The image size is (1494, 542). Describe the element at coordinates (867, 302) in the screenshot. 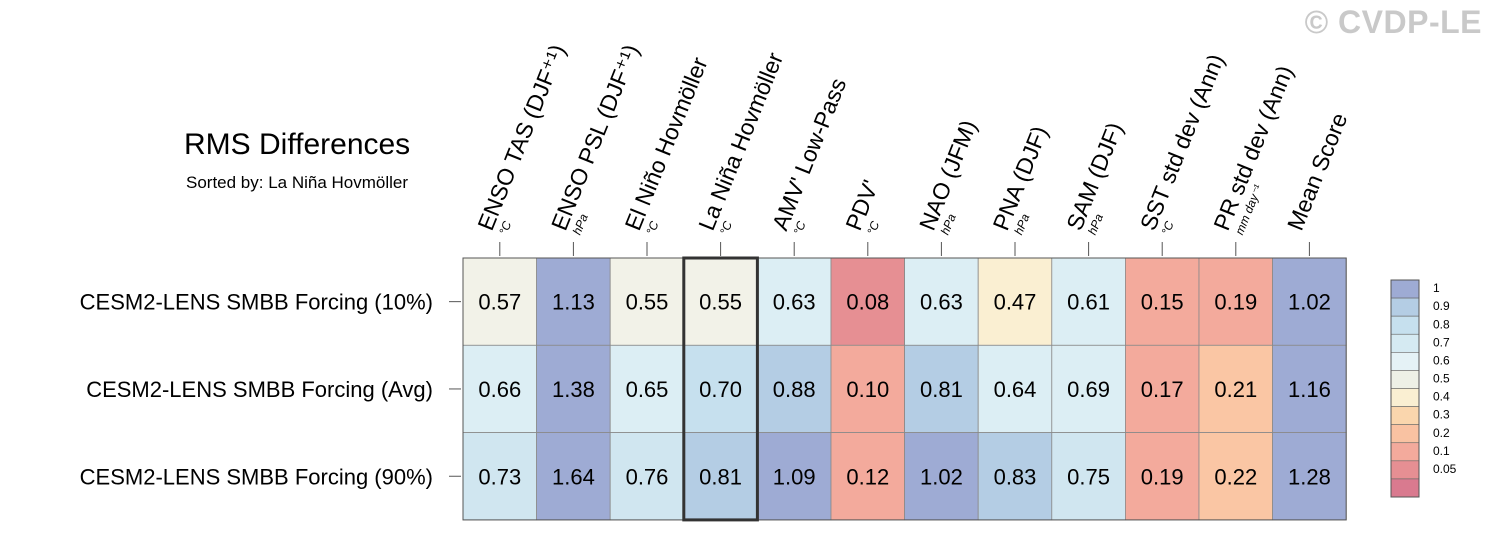

I see `cell-value: 0.08` at that location.